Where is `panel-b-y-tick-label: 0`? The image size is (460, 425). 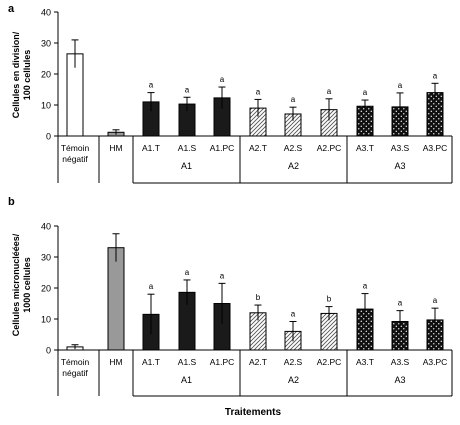
panel-b-y-tick-label: 0 is located at coordinates (48, 351).